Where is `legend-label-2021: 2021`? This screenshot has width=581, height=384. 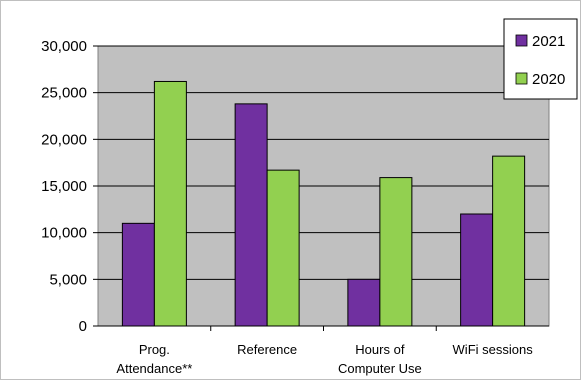
legend-label-2021: 2021 is located at coordinates (548, 41).